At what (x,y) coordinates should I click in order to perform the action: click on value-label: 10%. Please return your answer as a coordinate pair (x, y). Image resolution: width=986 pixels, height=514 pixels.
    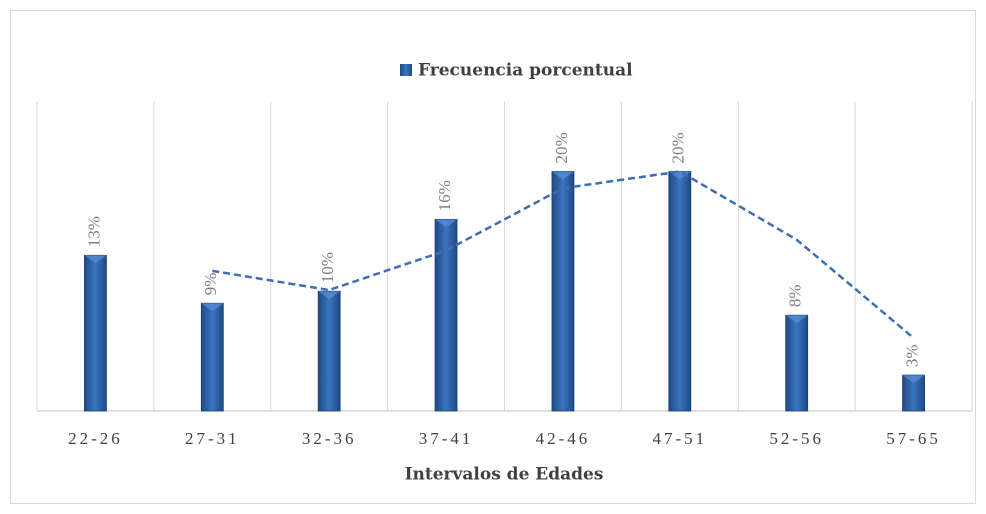
    Looking at the image, I should click on (327, 267).